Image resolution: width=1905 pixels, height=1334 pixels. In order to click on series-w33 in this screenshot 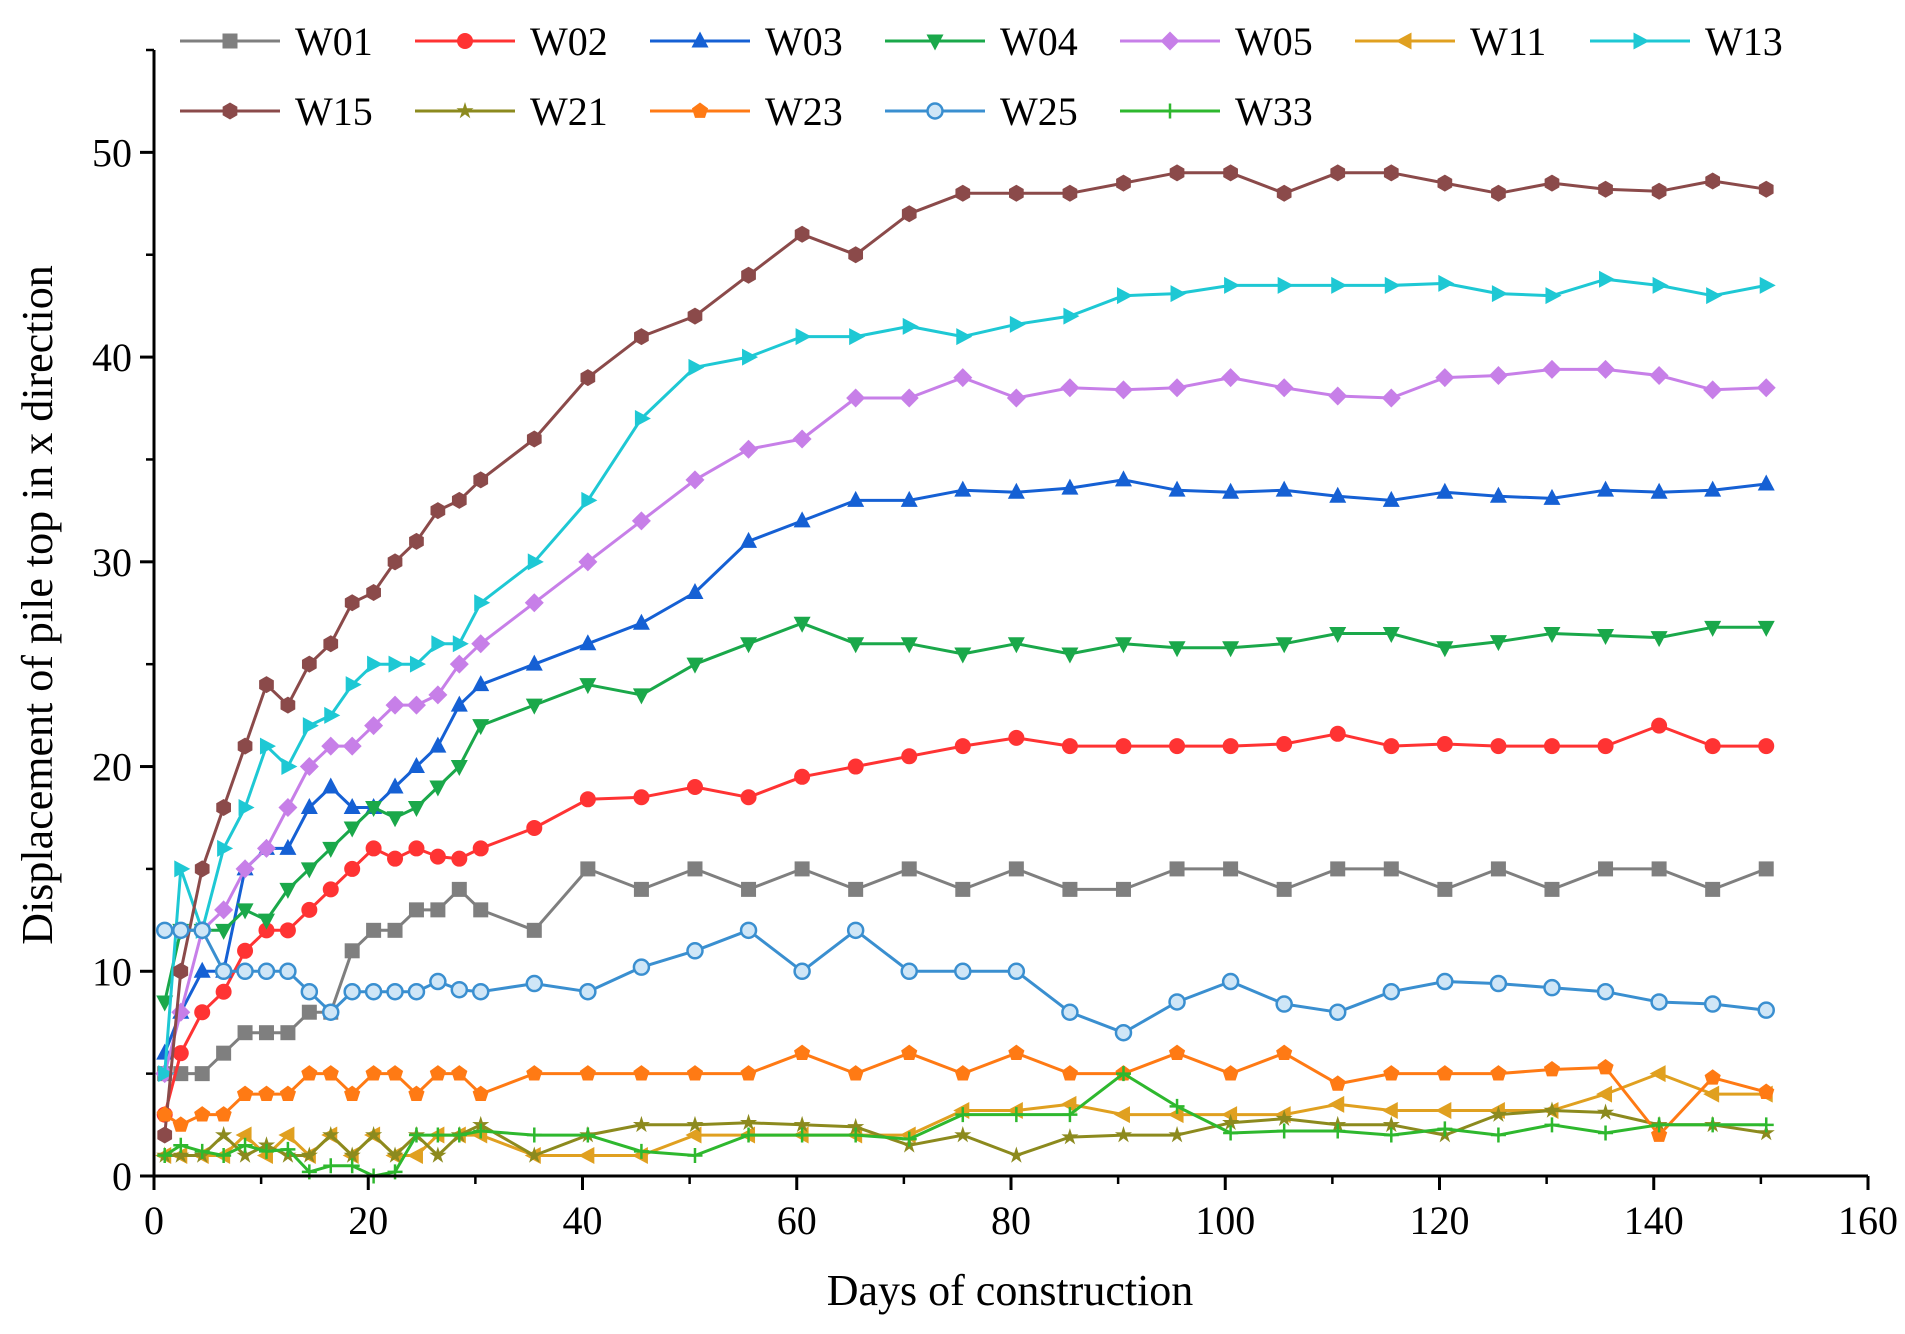, I will do `click(965, 1125)`.